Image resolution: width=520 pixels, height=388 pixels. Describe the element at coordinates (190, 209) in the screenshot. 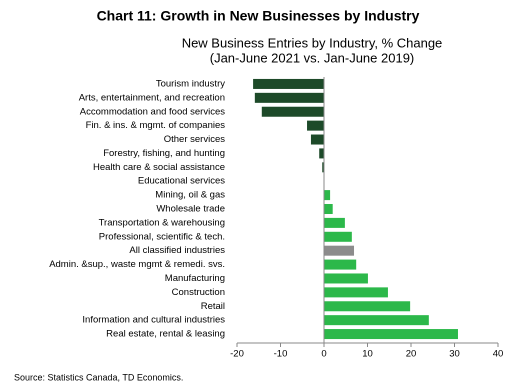

I see `y-tick-label: Wholesale trade` at that location.